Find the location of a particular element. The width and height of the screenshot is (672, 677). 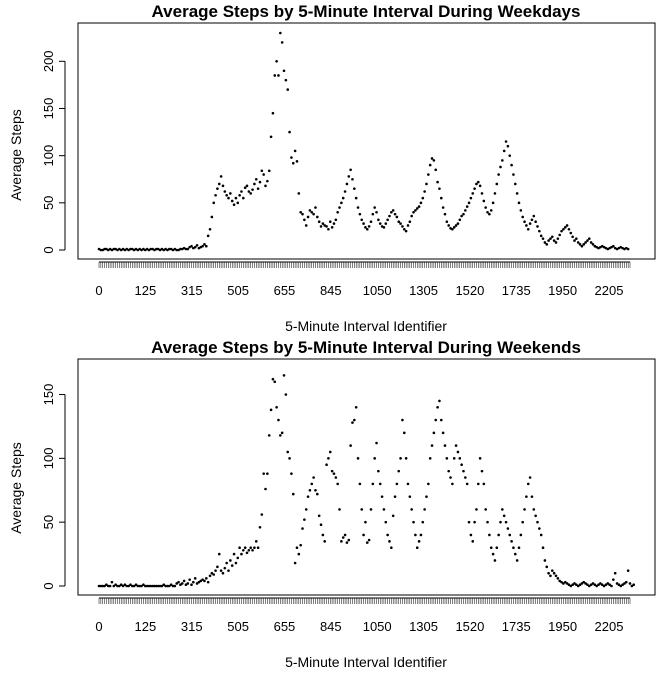

x-tick-label: 1520 is located at coordinates (469, 626).